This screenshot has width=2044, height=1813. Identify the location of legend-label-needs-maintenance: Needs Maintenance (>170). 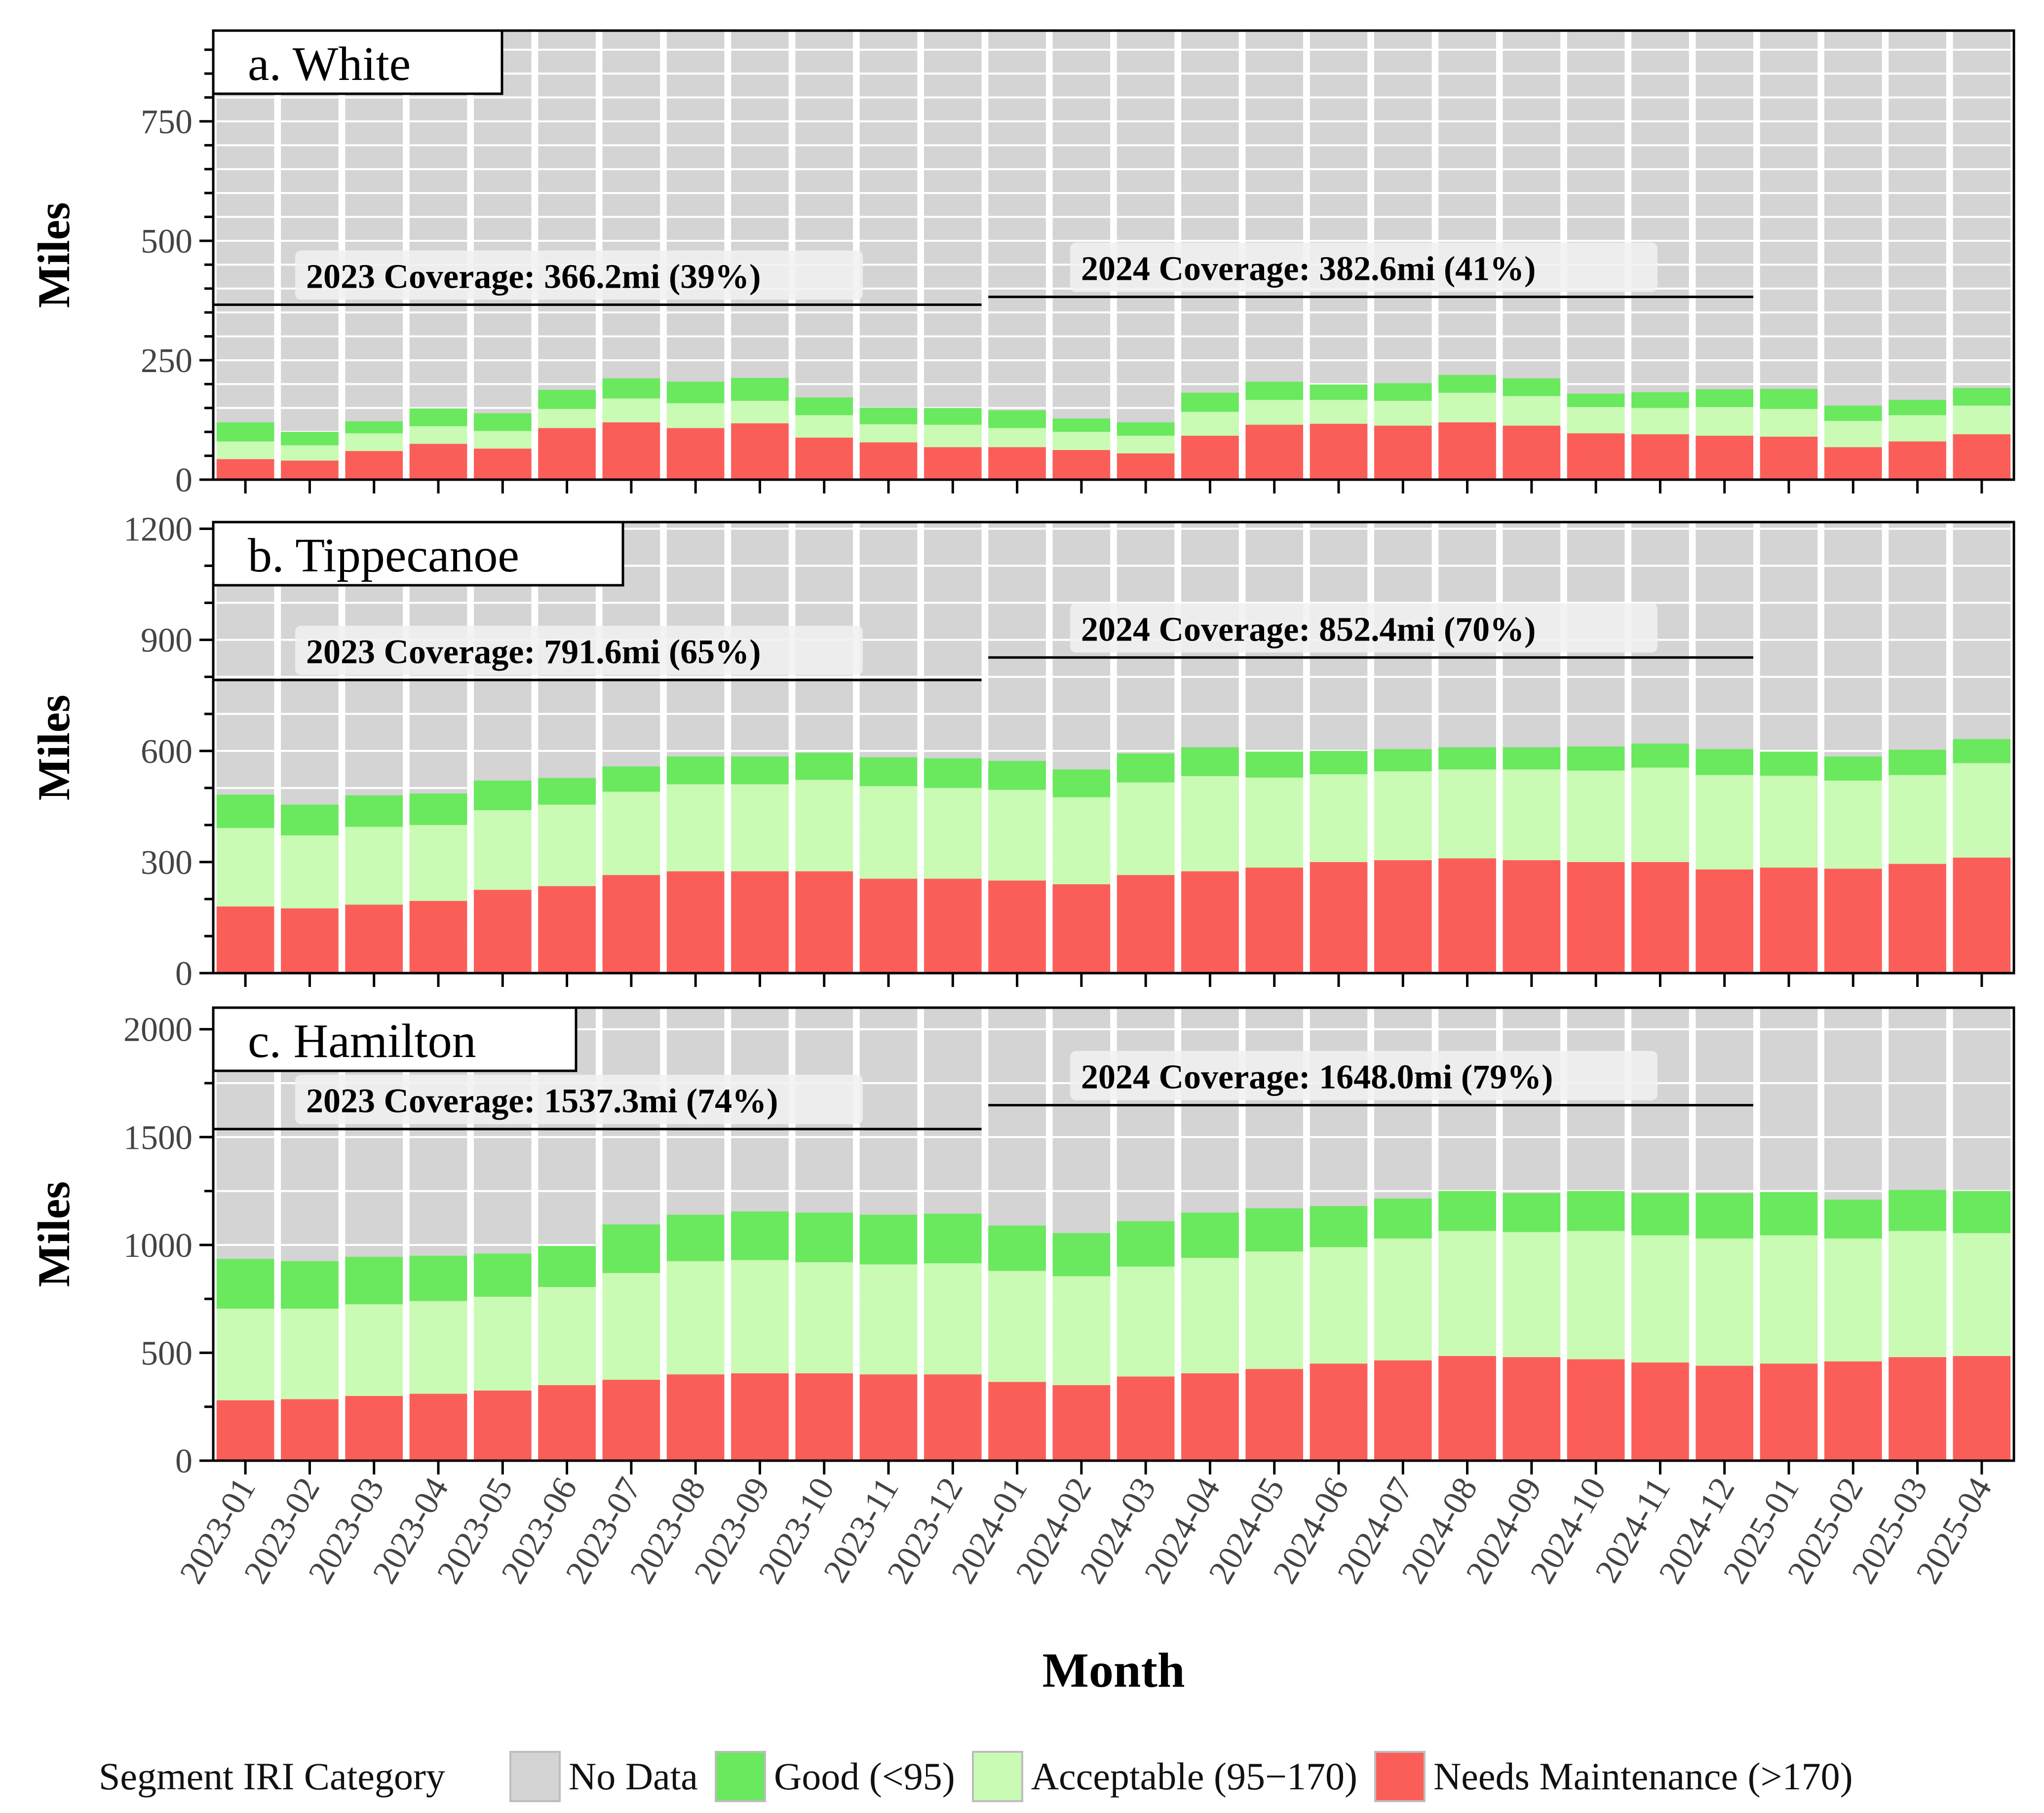
(1643, 1777).